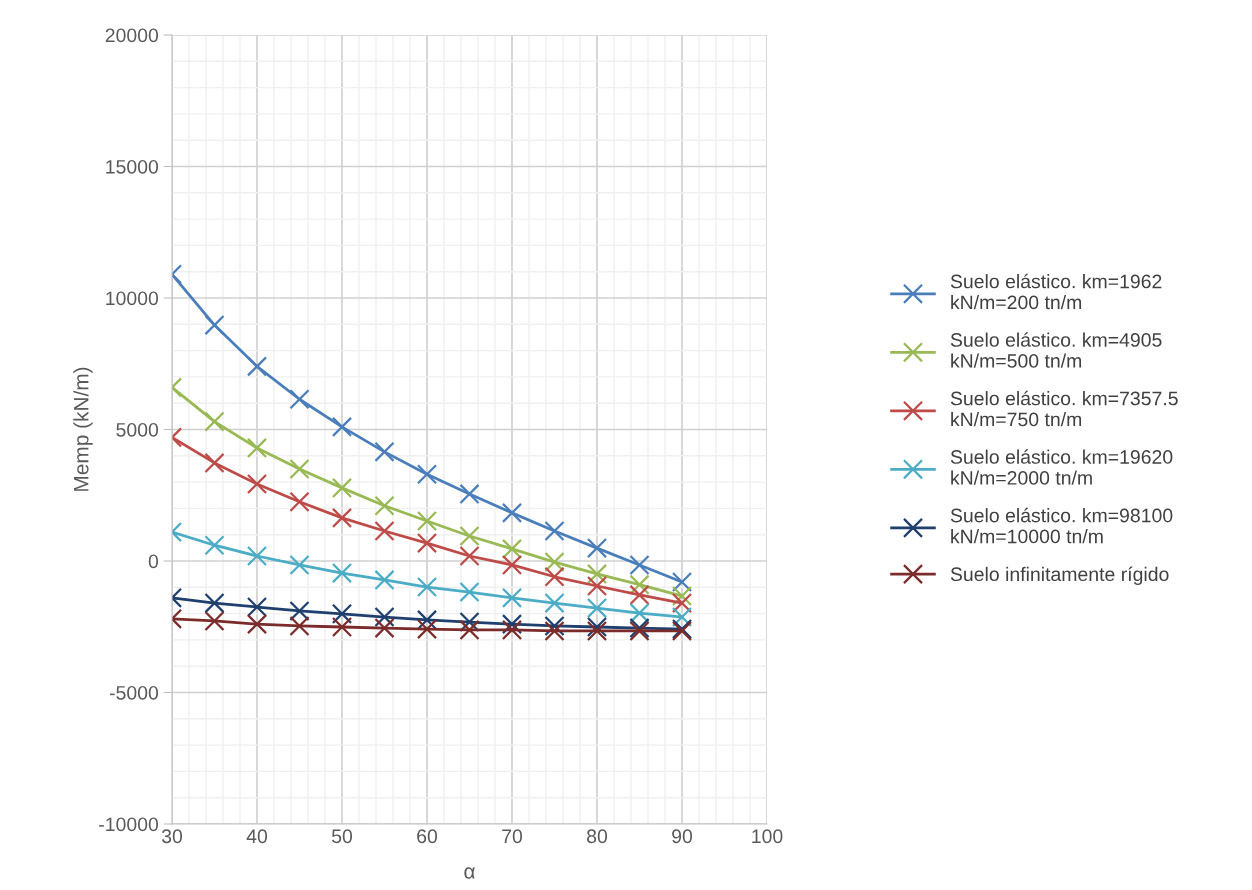  I want to click on y-tick-label: -10000, so click(129, 824).